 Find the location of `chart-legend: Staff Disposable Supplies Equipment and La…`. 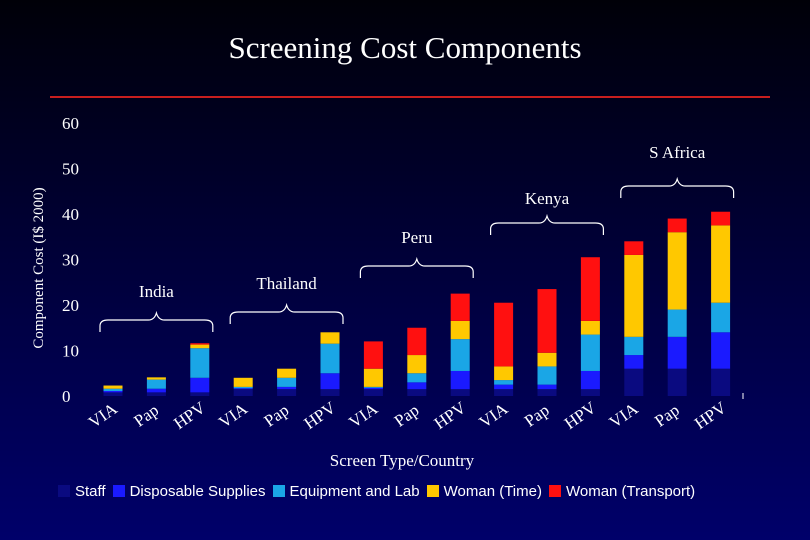

chart-legend: Staff Disposable Supplies Equipment and La… is located at coordinates (380, 491).